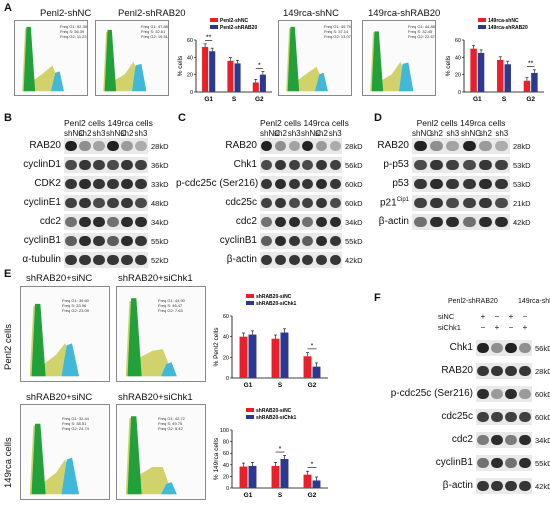  Describe the element at coordinates (155, 278) in the screenshot. I see `flow-title-e2: shRAB20+siChk1` at that location.